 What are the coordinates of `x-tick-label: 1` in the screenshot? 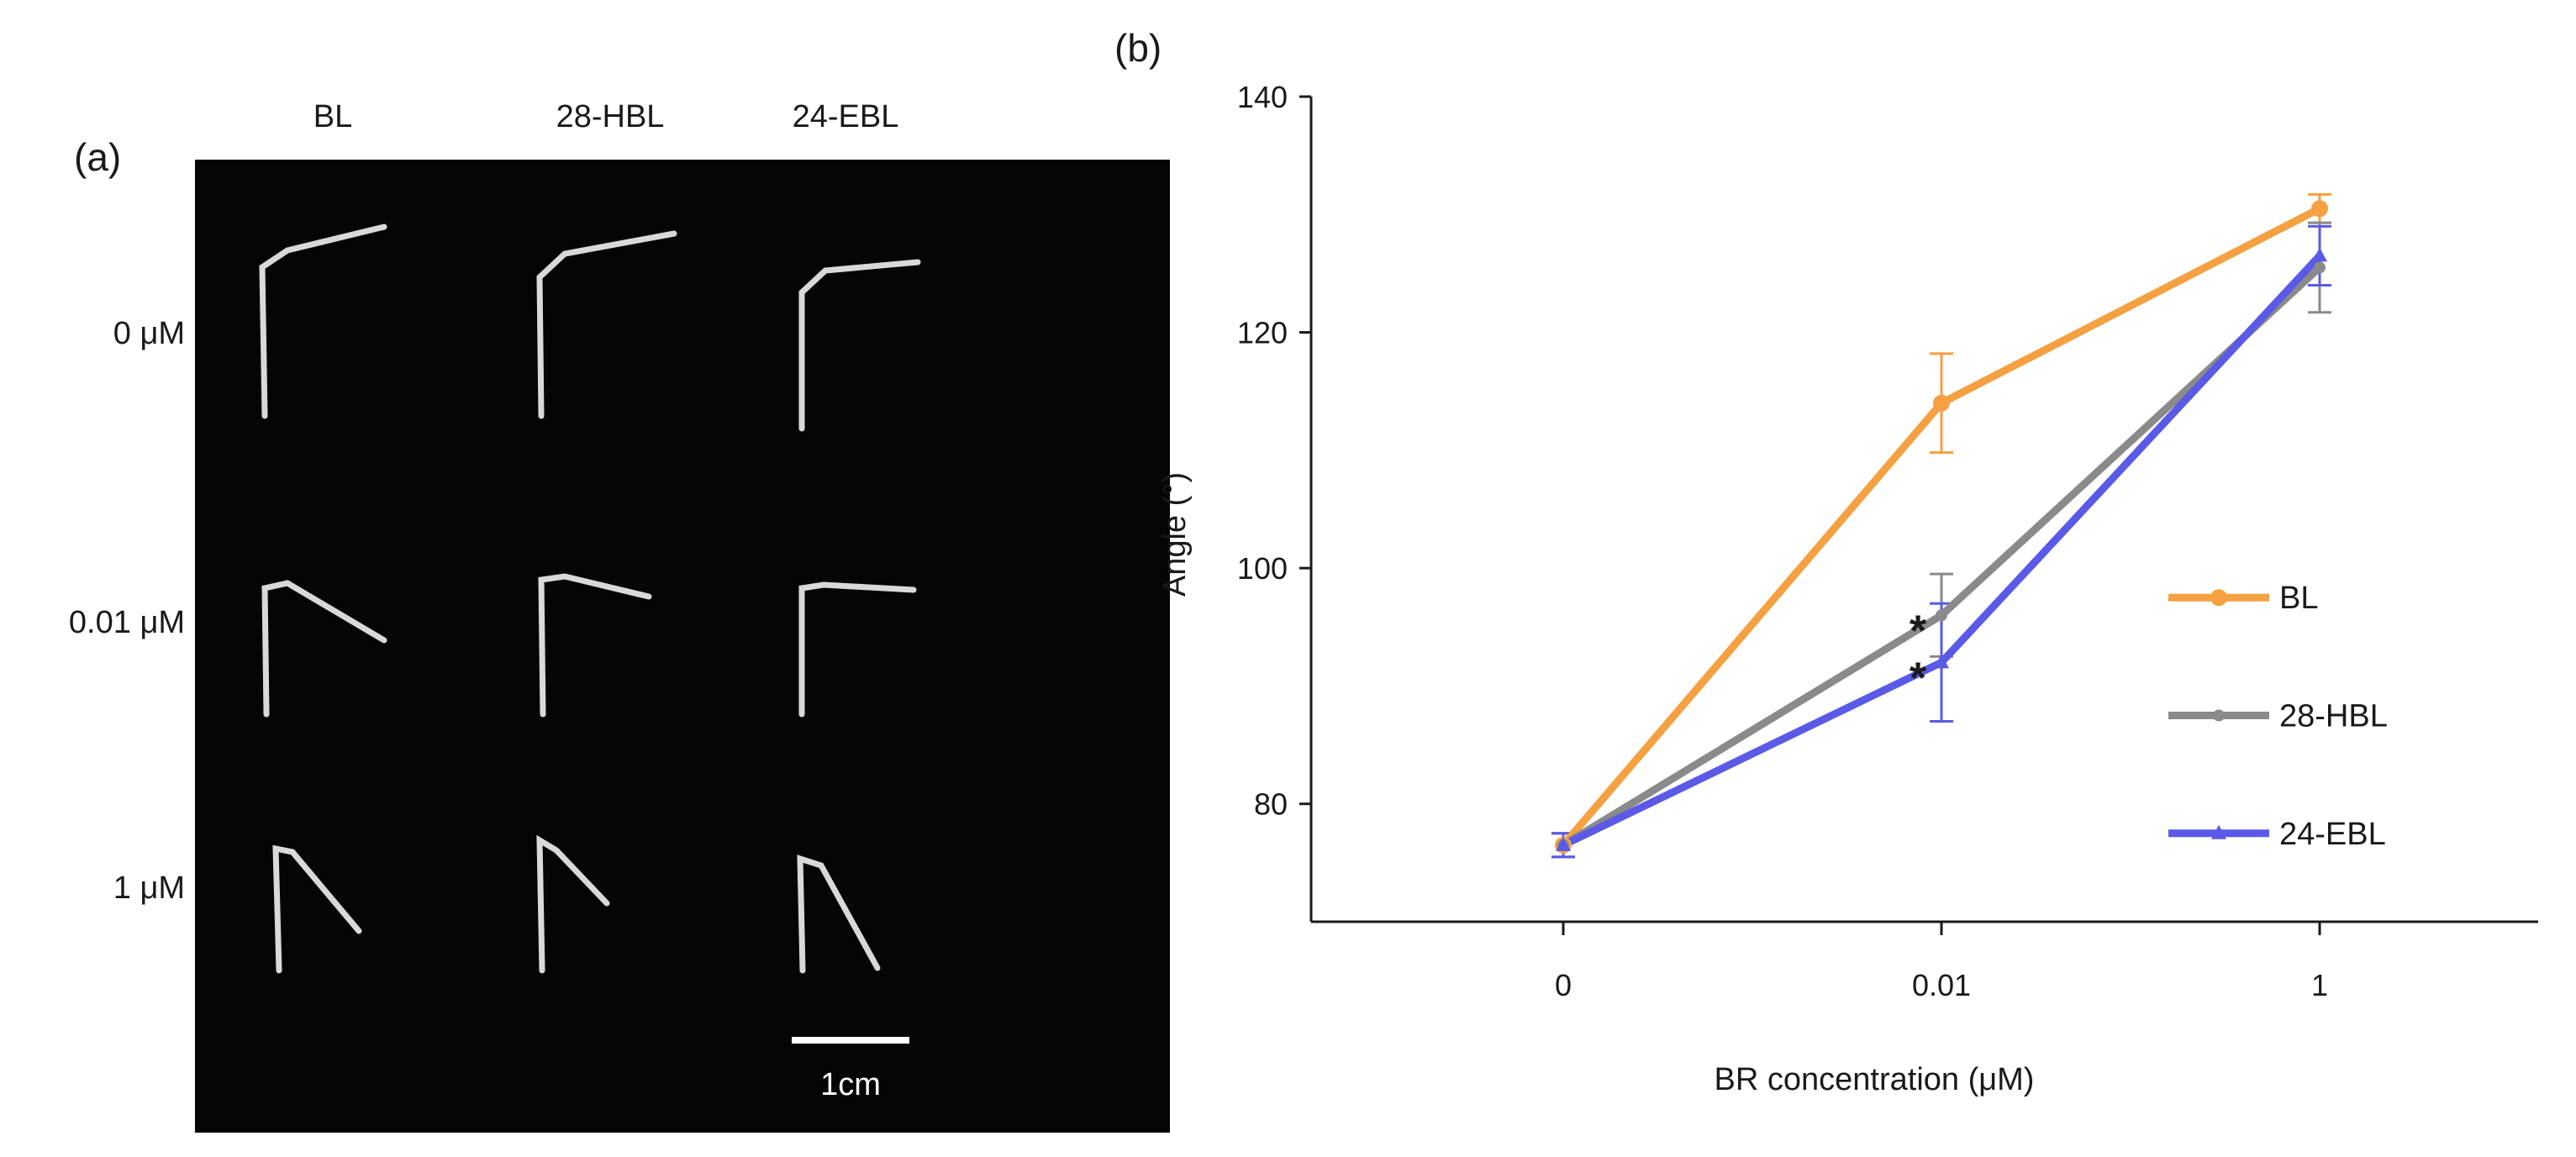 It's located at (2319, 985).